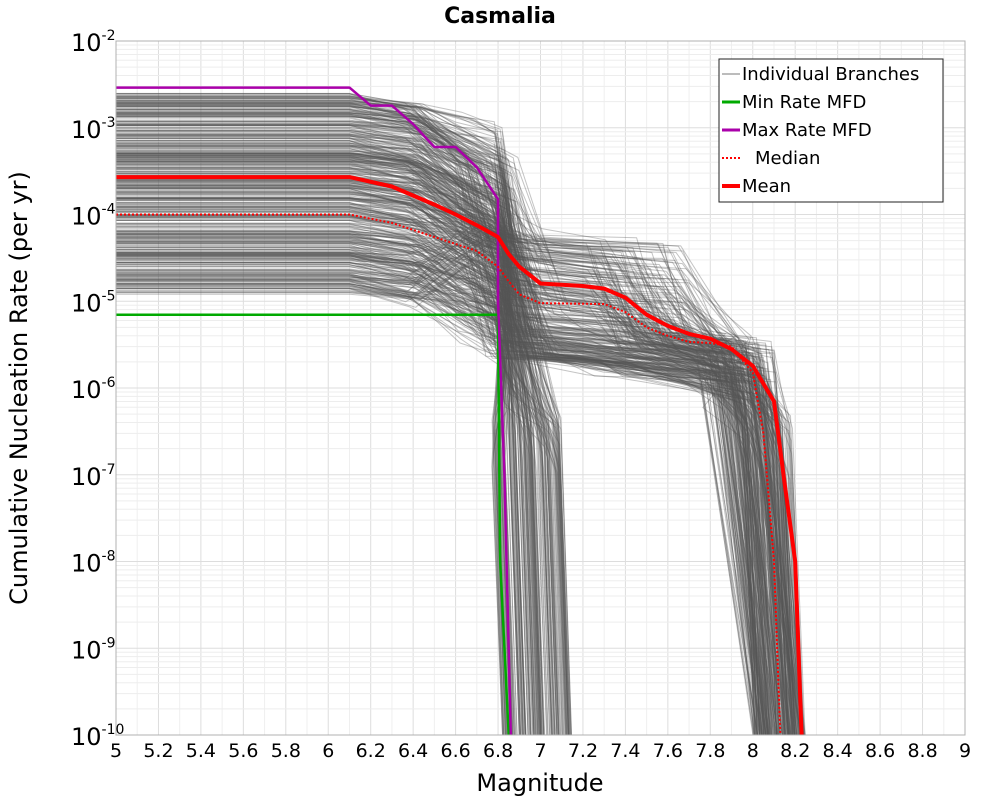 The width and height of the screenshot is (1000, 800). What do you see at coordinates (753, 751) in the screenshot?
I see `x-tick-label: 8` at bounding box center [753, 751].